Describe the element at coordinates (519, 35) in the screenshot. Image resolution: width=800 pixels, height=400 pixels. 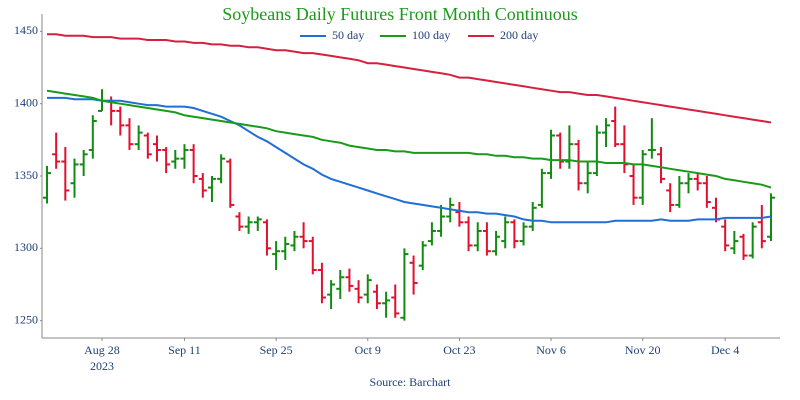
I see `legend-label: 200 day` at that location.